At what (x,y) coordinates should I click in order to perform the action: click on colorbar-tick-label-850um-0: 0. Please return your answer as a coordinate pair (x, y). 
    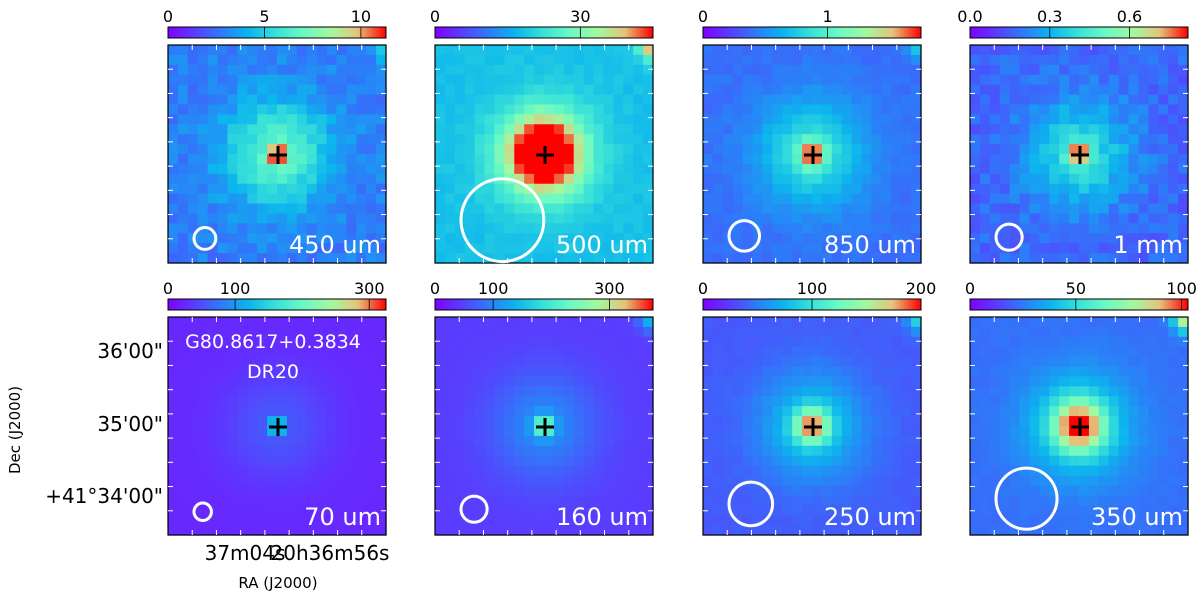
    Looking at the image, I should click on (703, 16).